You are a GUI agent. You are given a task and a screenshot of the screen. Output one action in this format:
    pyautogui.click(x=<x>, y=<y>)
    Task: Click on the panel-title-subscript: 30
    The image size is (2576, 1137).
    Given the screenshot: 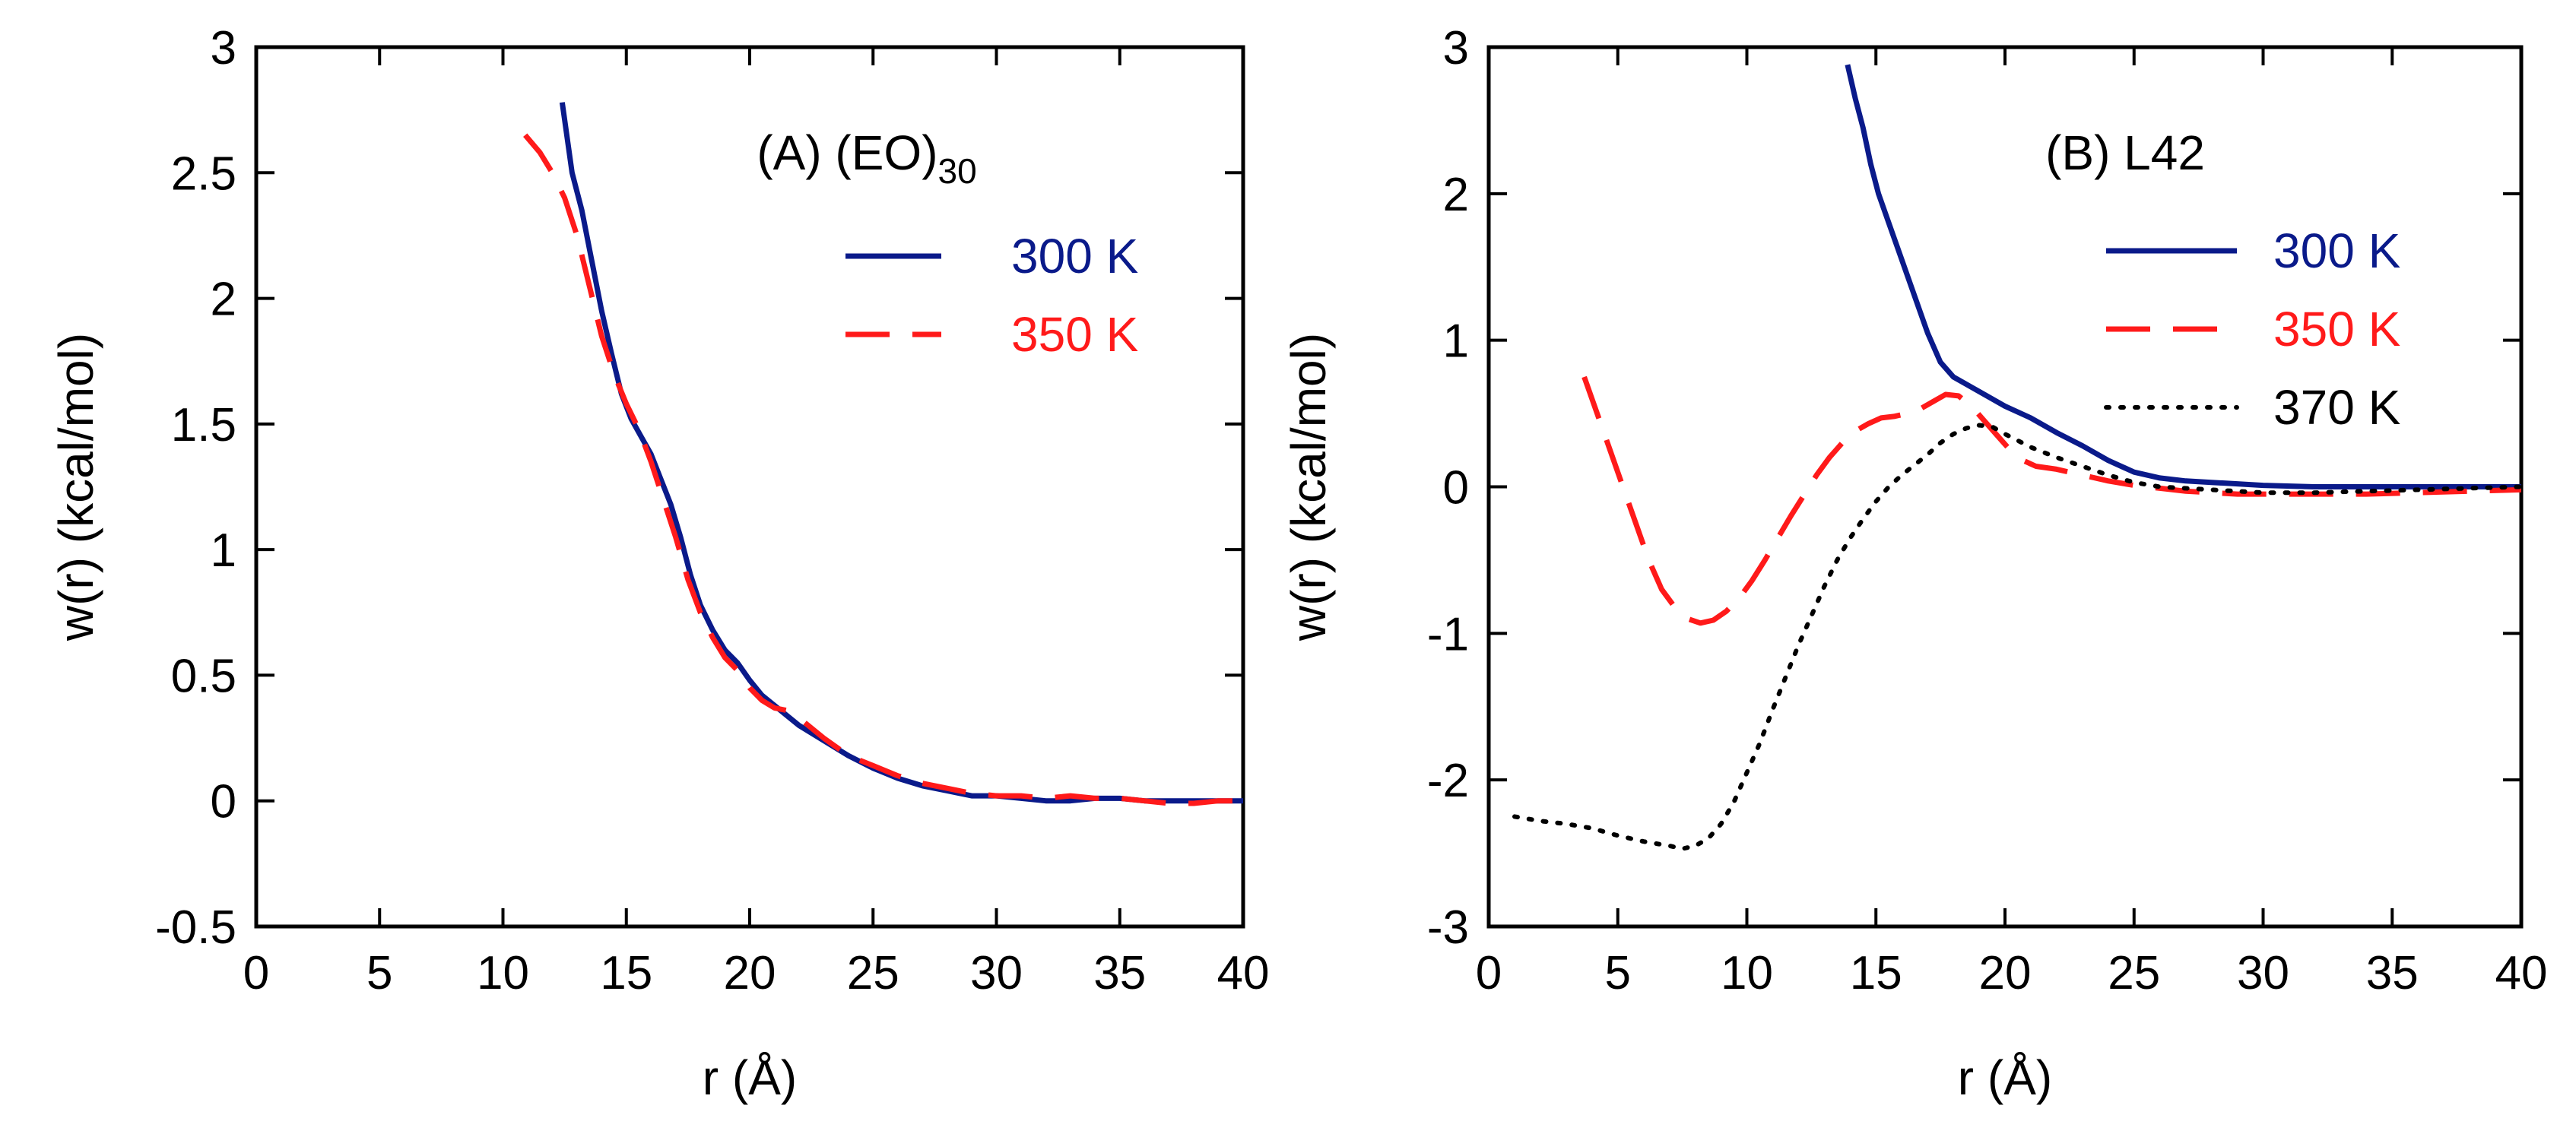 What is the action you would take?
    pyautogui.click(x=957, y=171)
    